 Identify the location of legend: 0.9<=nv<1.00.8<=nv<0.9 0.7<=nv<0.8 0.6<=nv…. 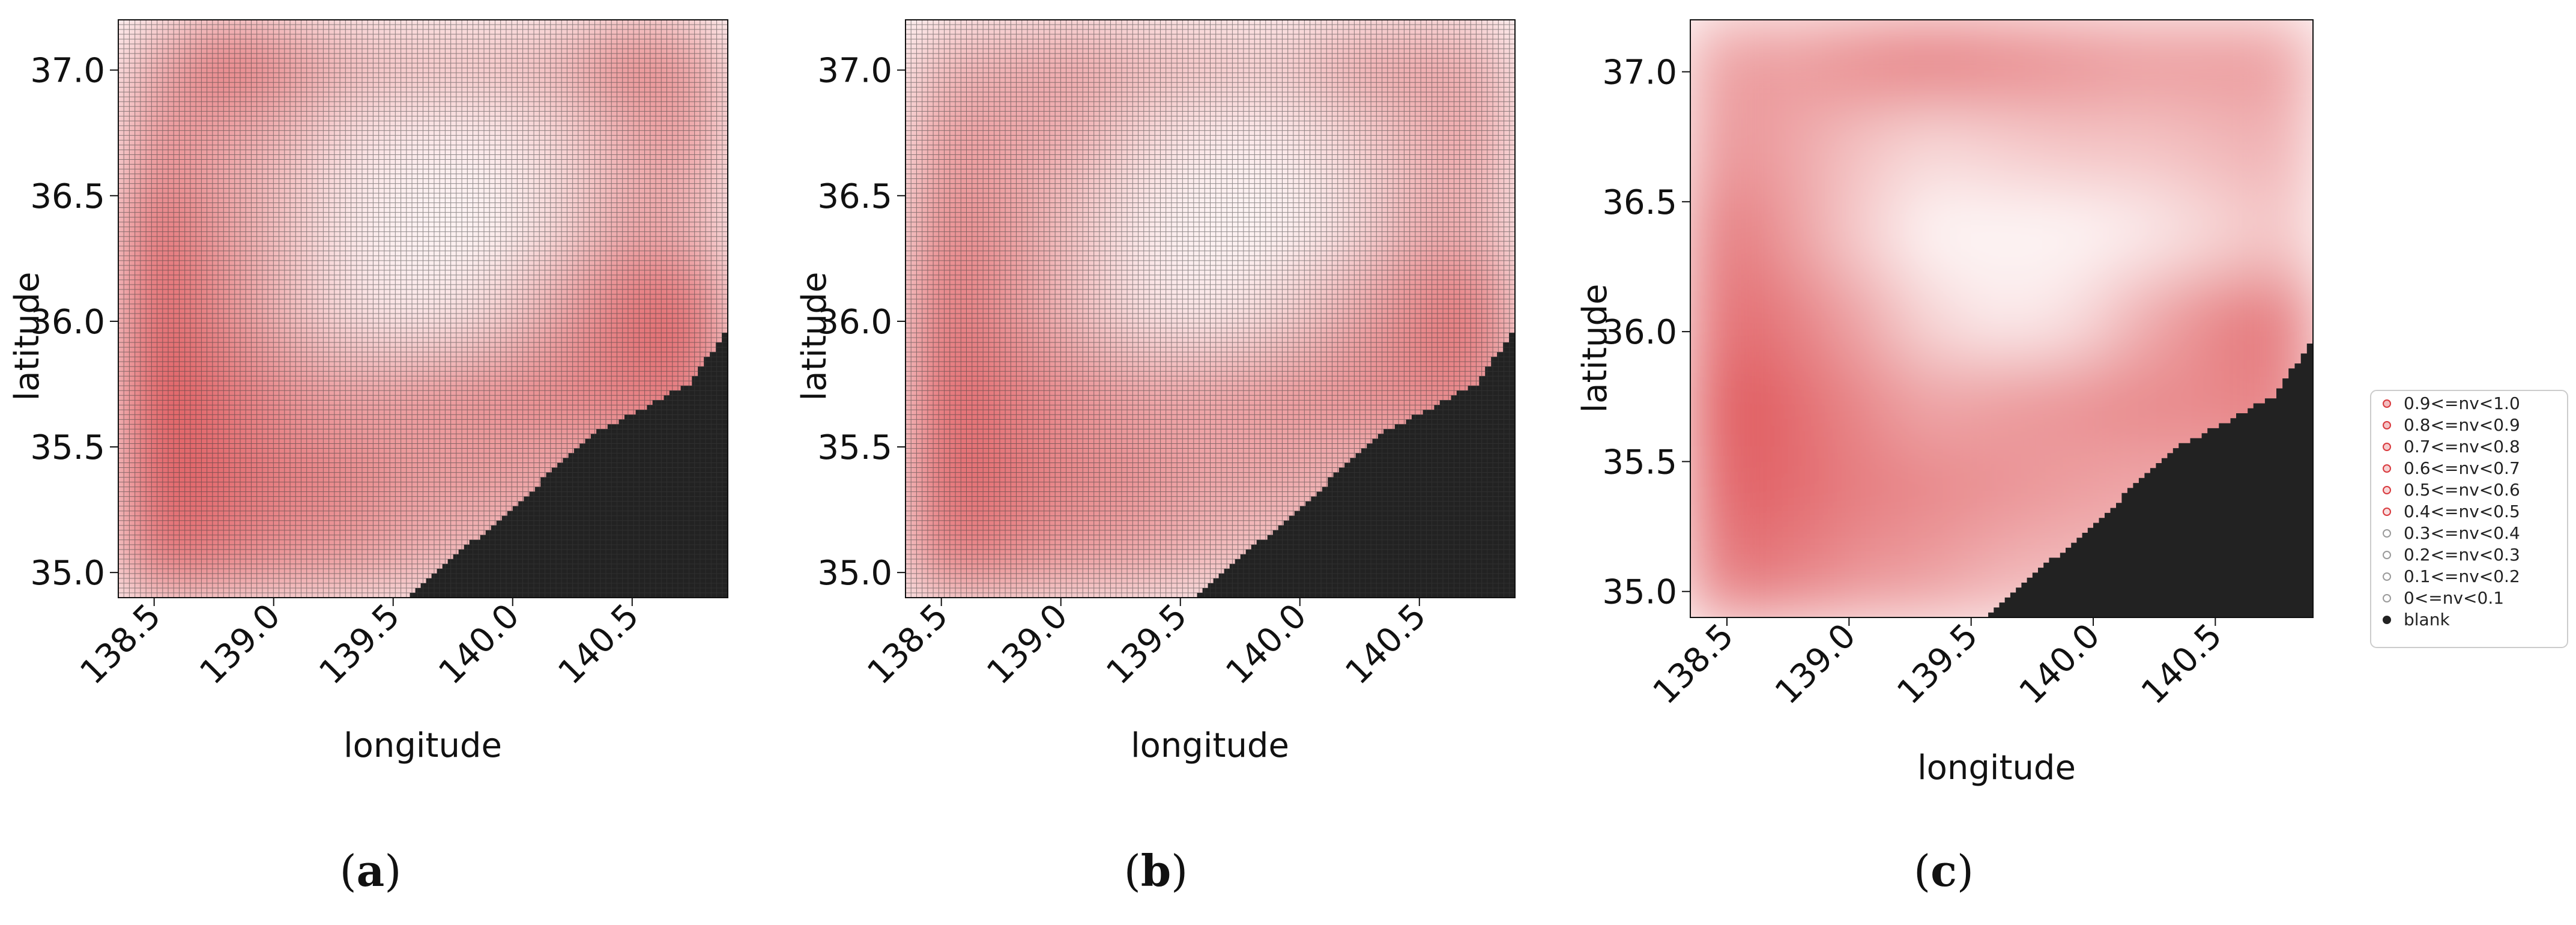
(2469, 519).